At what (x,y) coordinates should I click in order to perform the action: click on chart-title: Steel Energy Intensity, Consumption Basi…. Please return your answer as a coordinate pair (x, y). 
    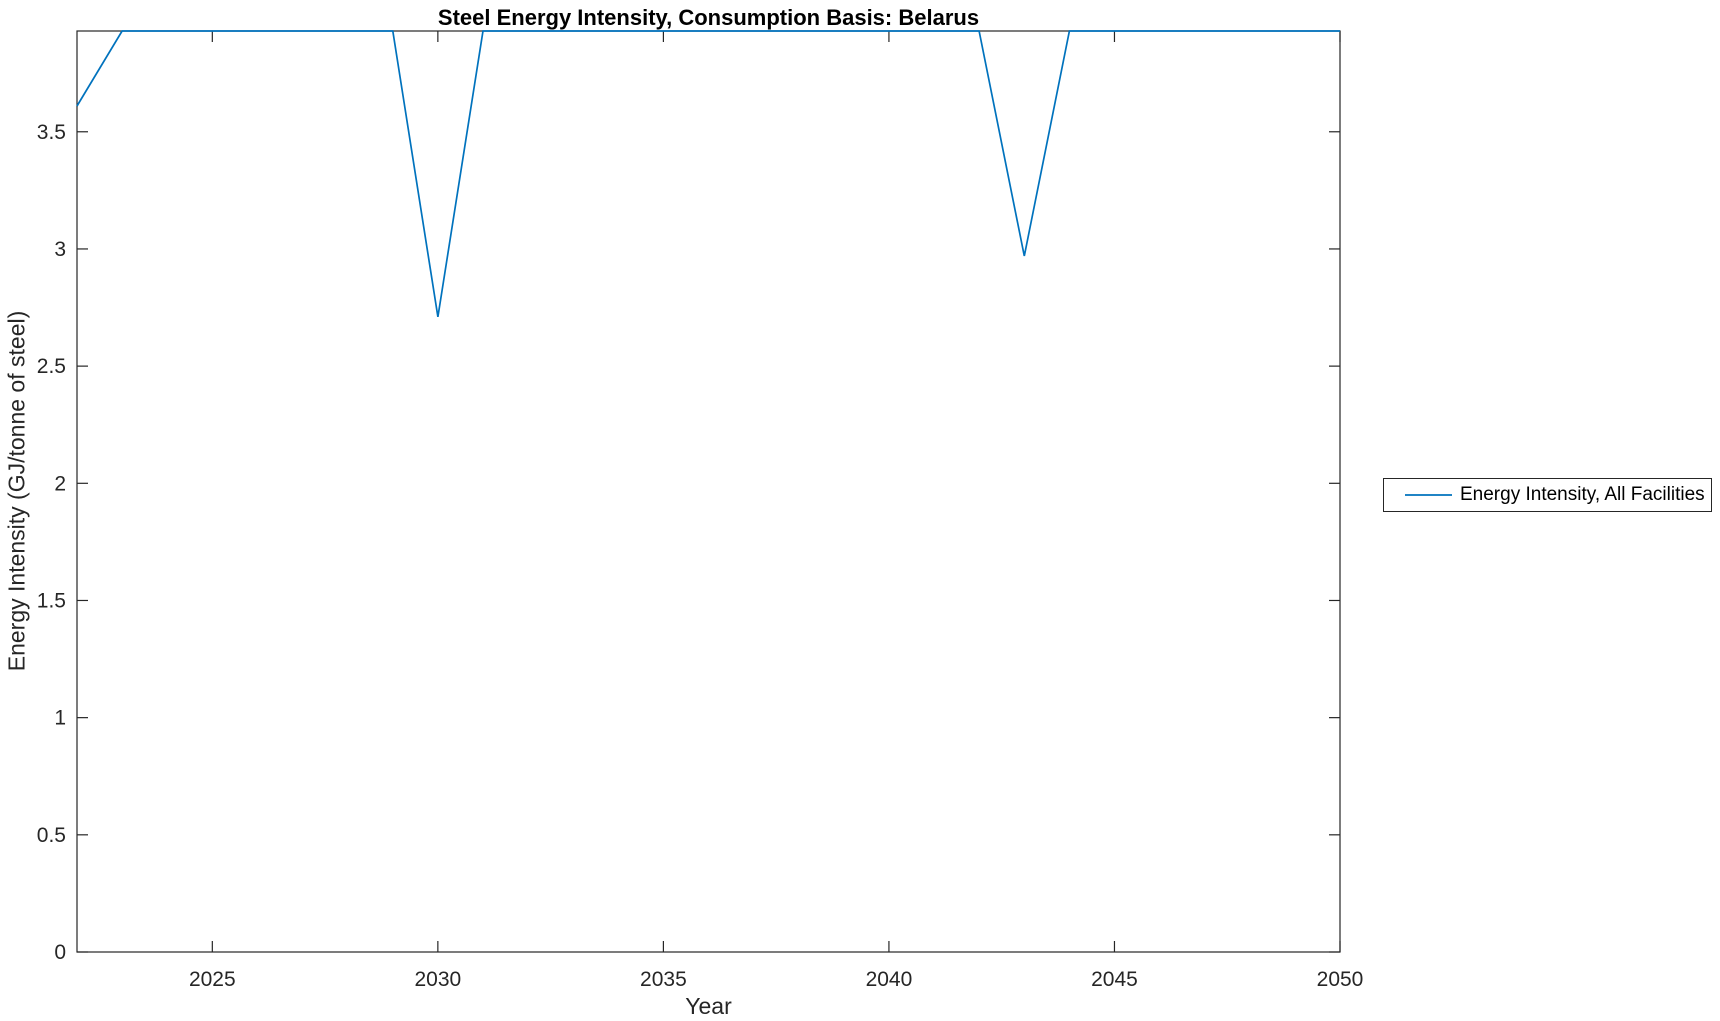
    Looking at the image, I should click on (708, 17).